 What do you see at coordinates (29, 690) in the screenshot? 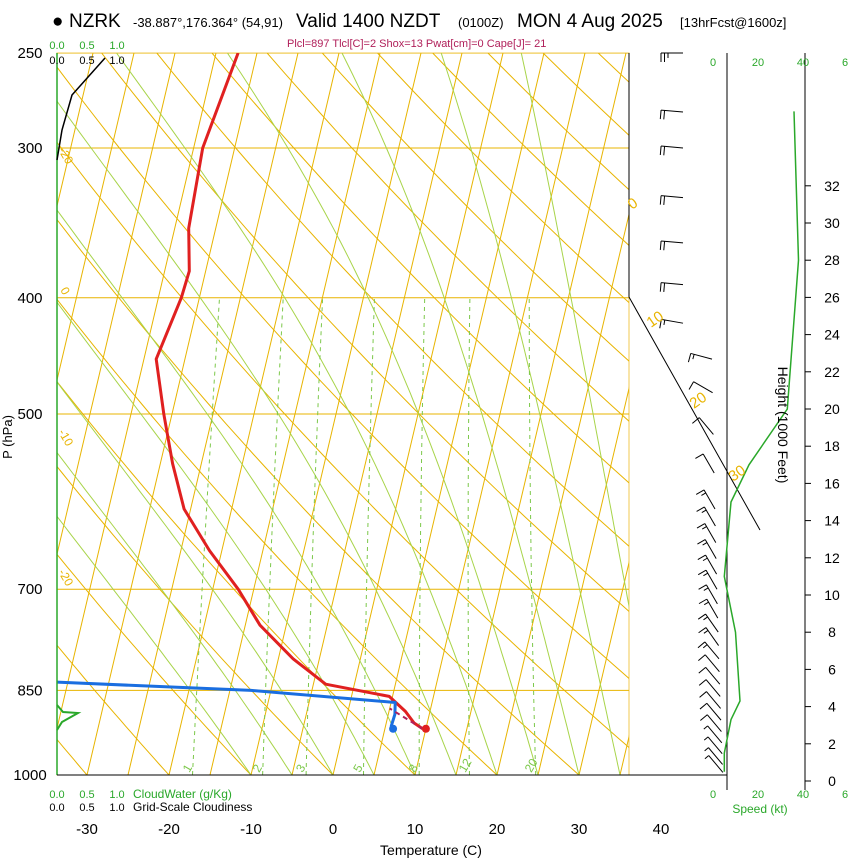
I see `pressure-tick-label: 850` at bounding box center [29, 690].